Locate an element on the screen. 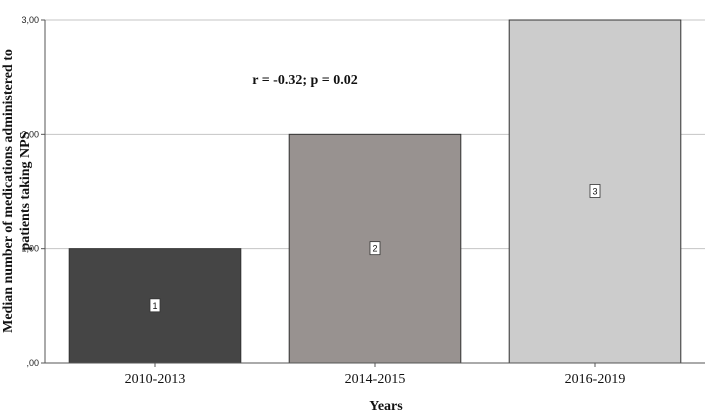 Image resolution: width=708 pixels, height=414 pixels. bar-value-label: 2 is located at coordinates (375, 248).